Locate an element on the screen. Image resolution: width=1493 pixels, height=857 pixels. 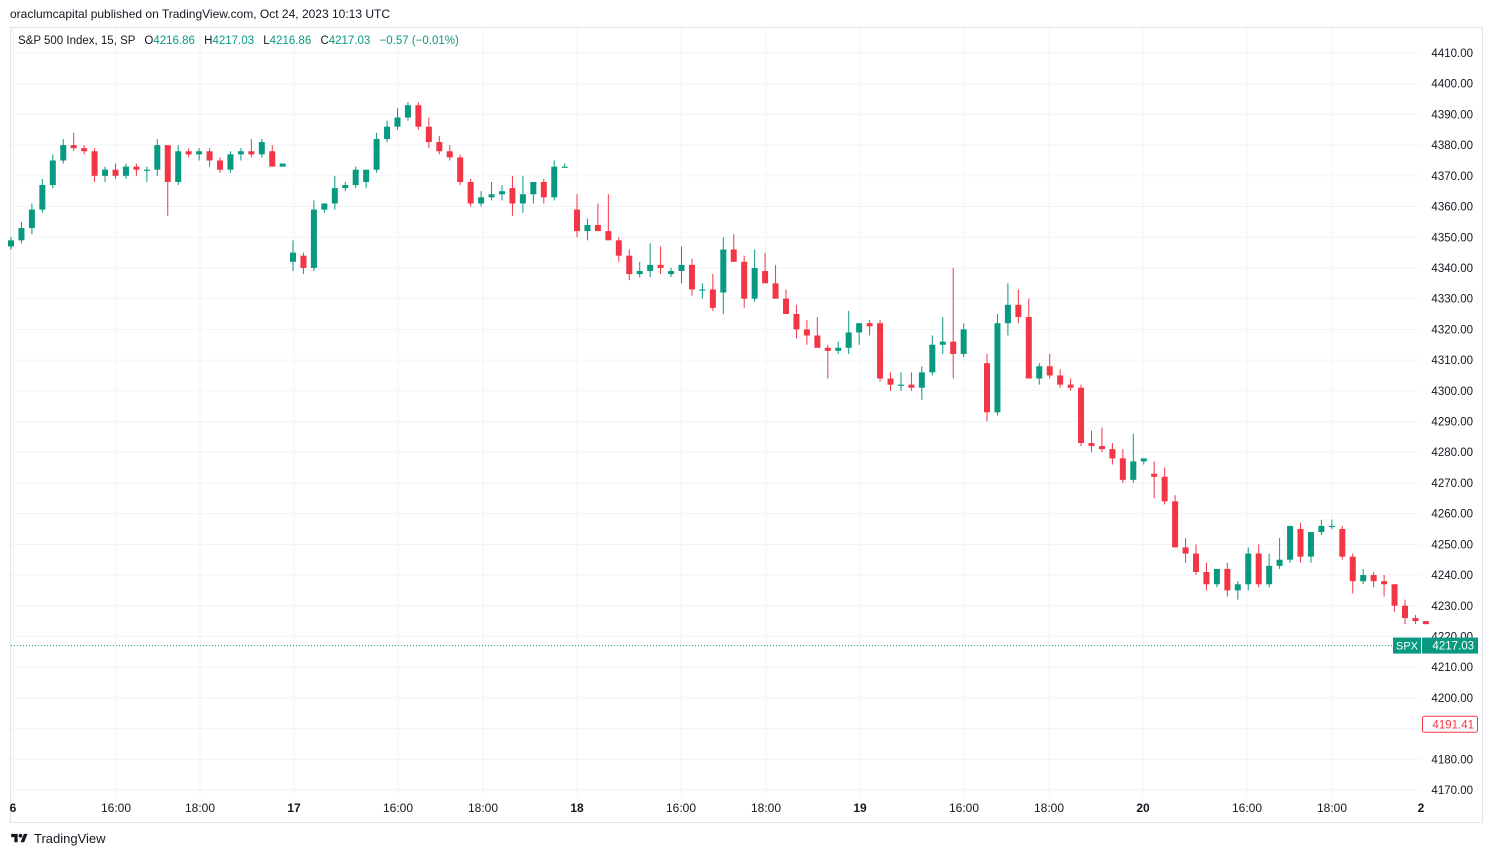
y-tick-label: 4330.00 is located at coordinates (1452, 300).